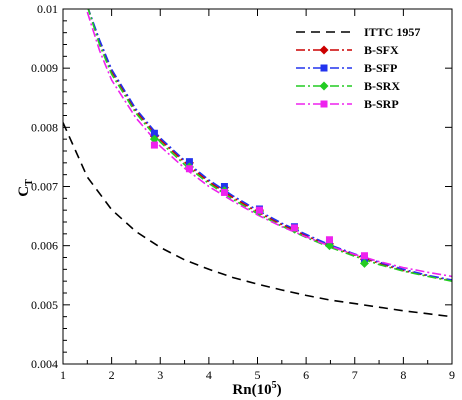 The width and height of the screenshot is (462, 400). I want to click on legend-label-ittc-1957: ITTC 1957, so click(392, 32).